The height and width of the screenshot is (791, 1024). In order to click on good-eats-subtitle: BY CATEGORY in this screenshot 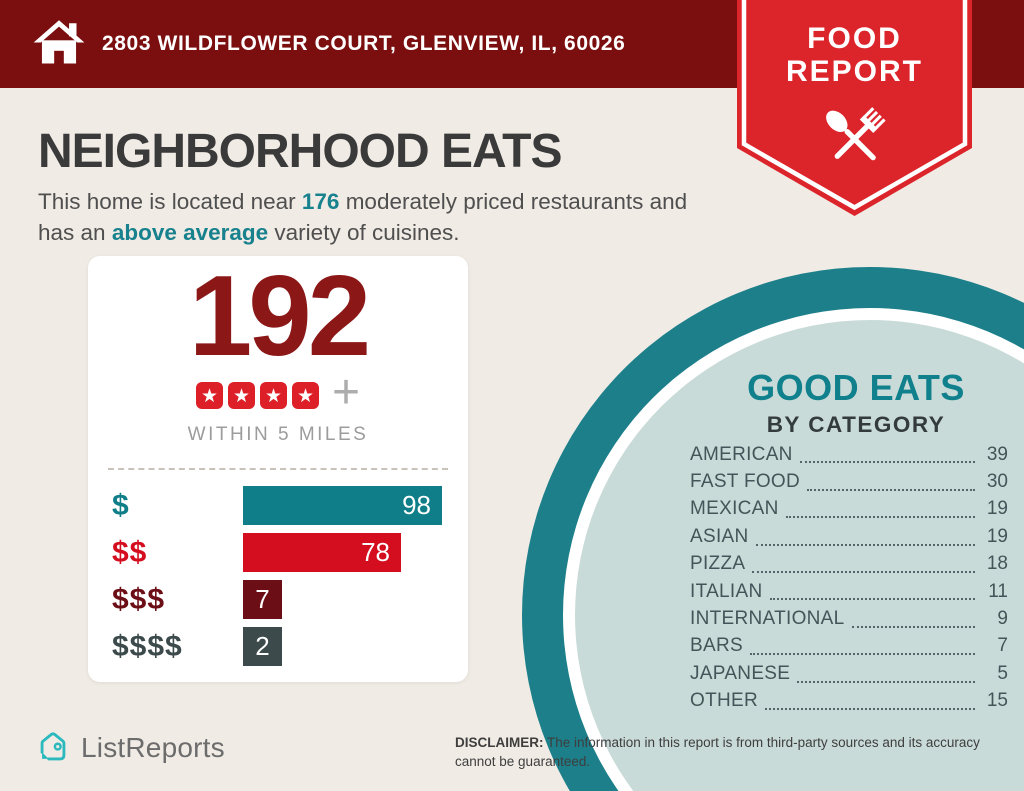, I will do `click(856, 424)`.